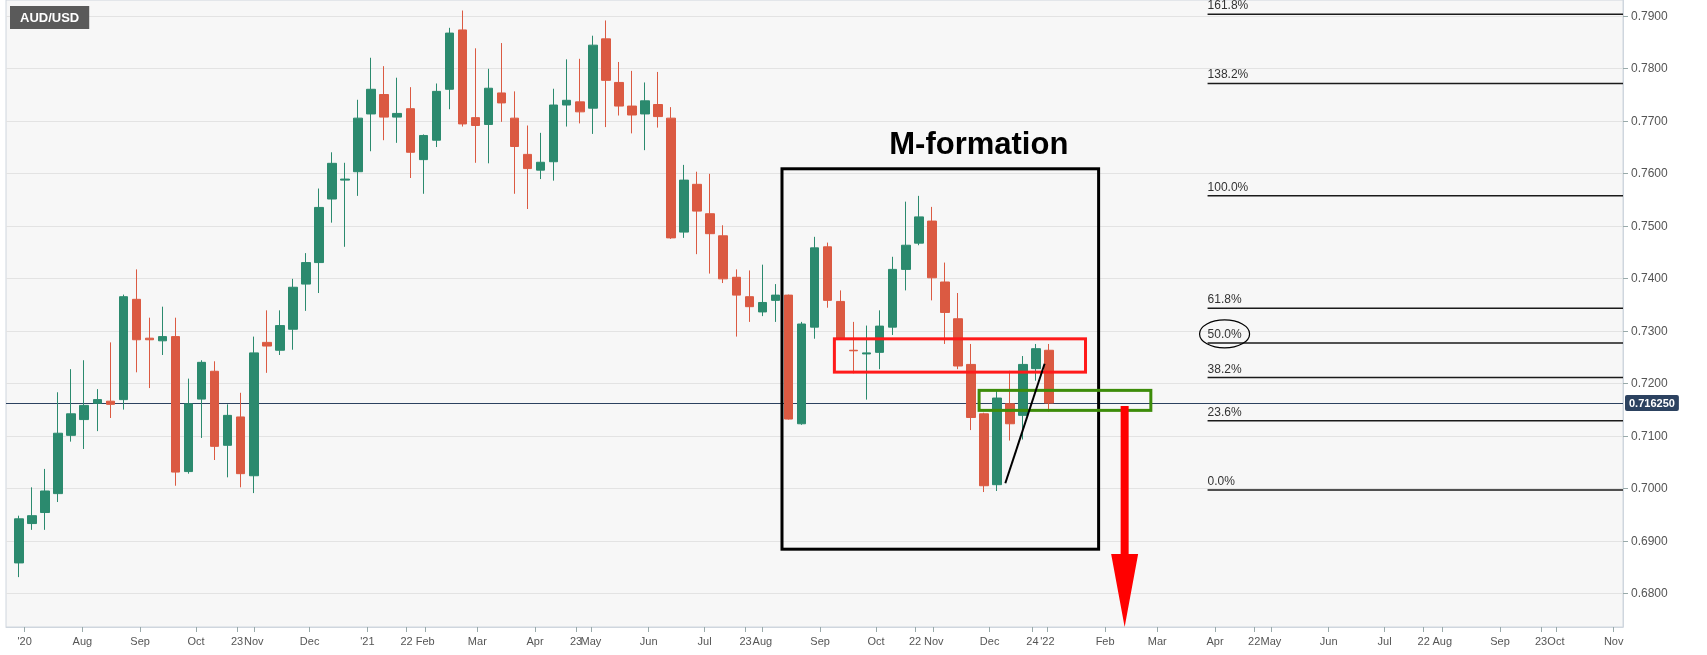 This screenshot has height=655, width=1707. I want to click on x-tick-label: '20, so click(24, 640).